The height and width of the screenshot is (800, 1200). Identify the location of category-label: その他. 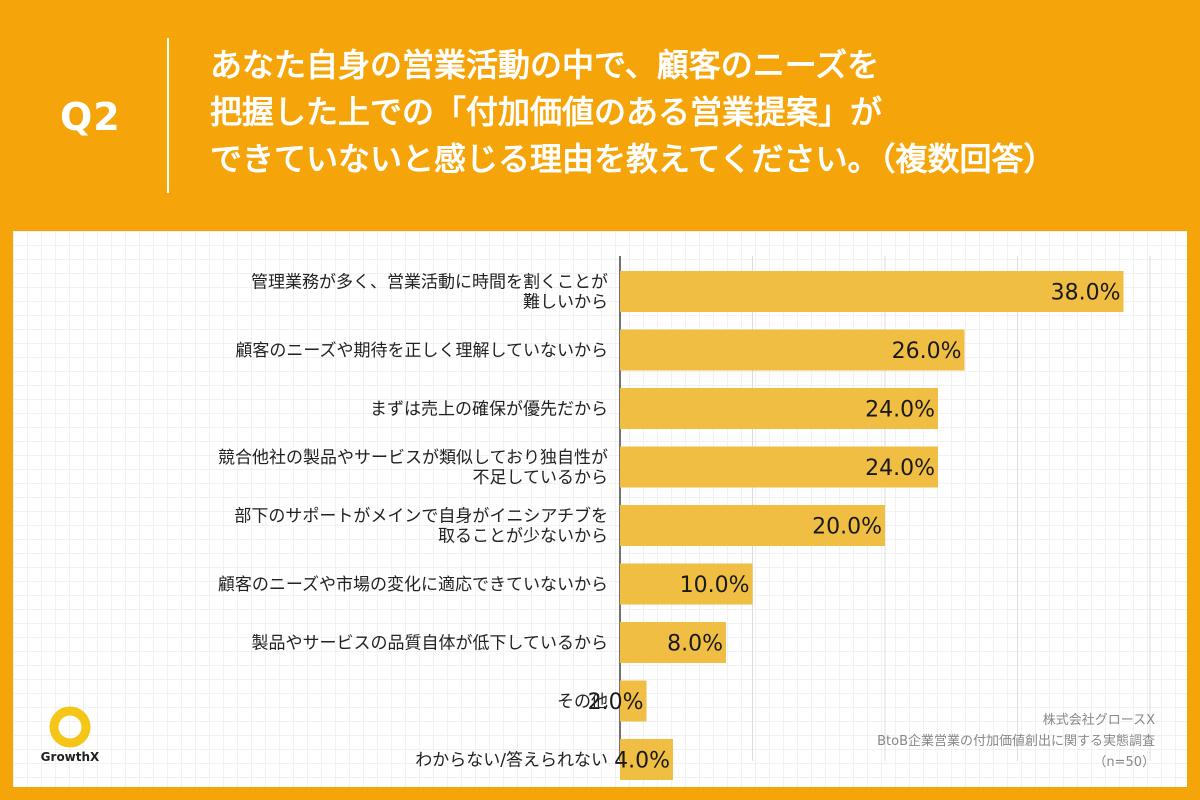
(582, 702).